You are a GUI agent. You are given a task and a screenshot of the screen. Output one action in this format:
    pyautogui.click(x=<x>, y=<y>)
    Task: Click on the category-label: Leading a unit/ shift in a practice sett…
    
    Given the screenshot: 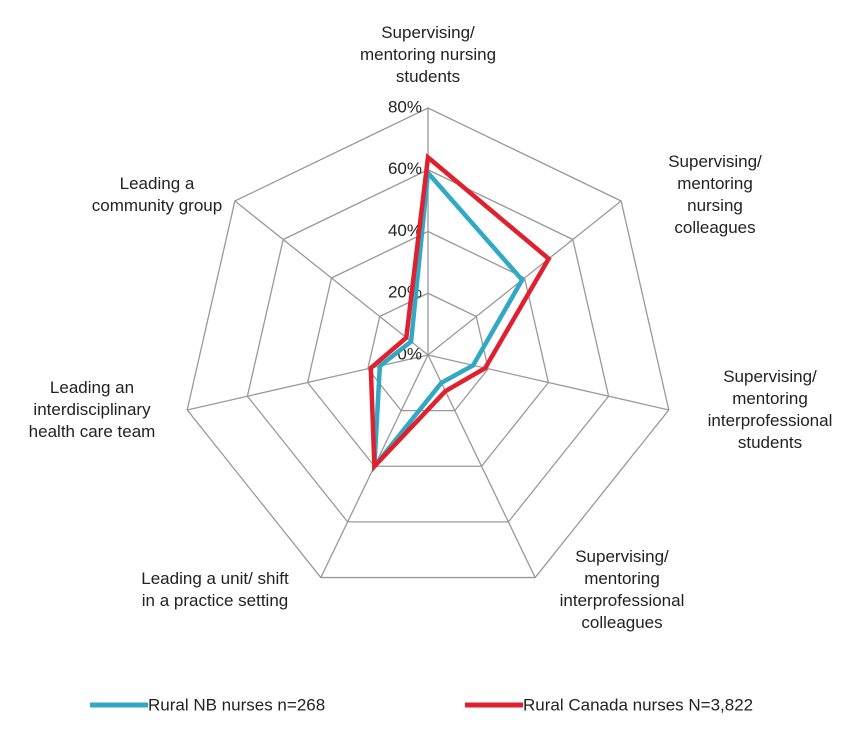 What is the action you would take?
    pyautogui.click(x=215, y=589)
    